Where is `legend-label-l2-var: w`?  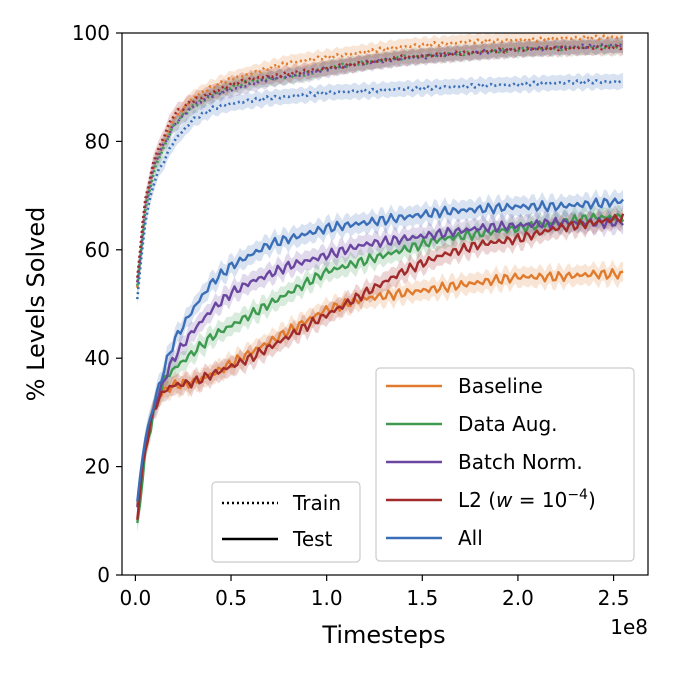
legend-label-l2-var: w is located at coordinates (504, 500).